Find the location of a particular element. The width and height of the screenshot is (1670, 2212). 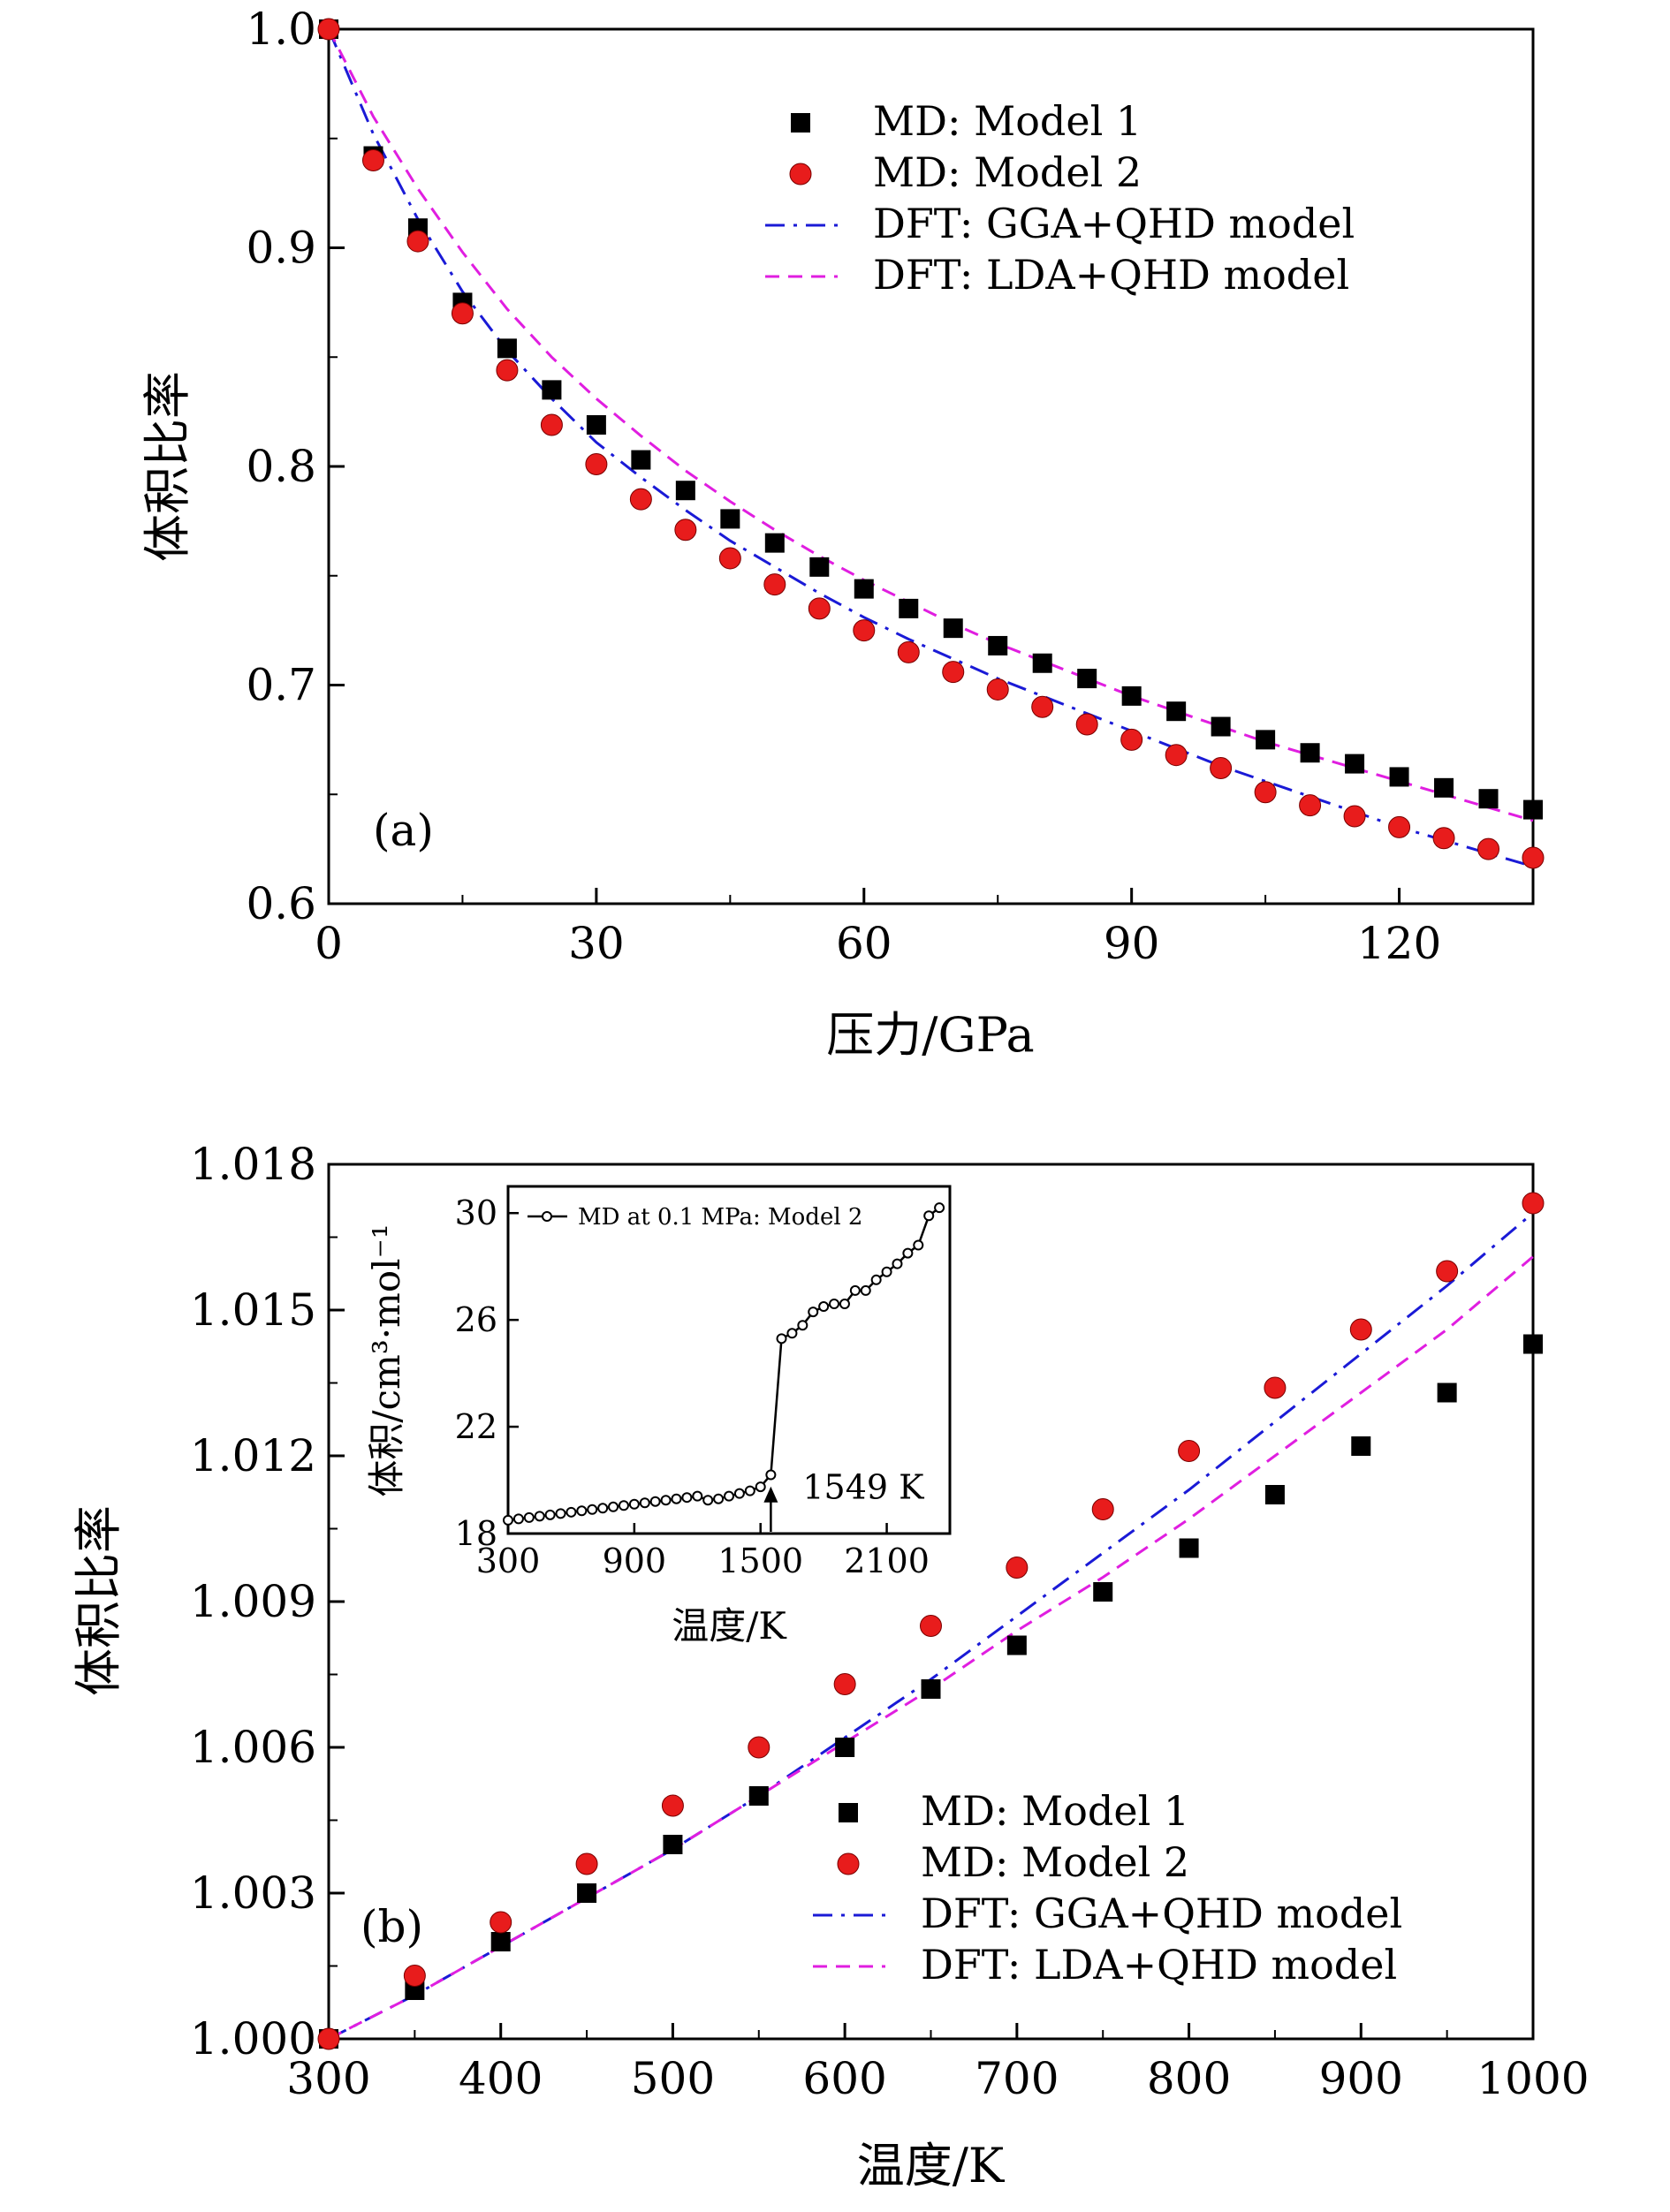

a-x-tick-label-2: 60 is located at coordinates (864, 943).